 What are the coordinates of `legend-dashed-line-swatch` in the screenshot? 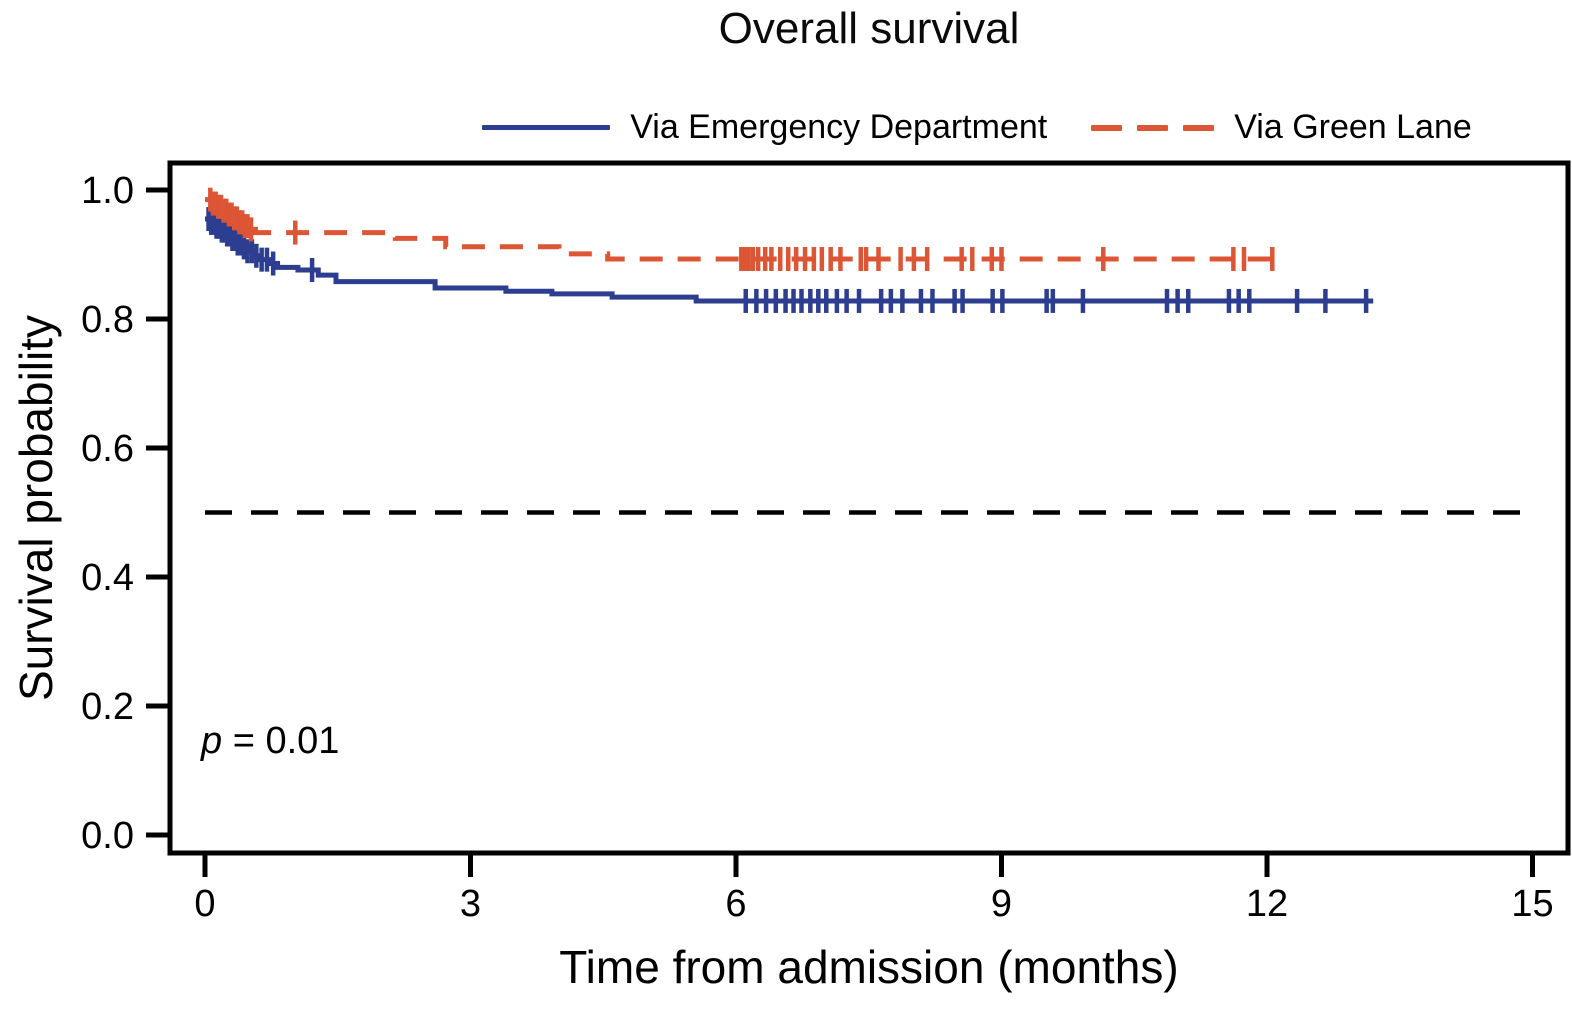 It's located at (1153, 127).